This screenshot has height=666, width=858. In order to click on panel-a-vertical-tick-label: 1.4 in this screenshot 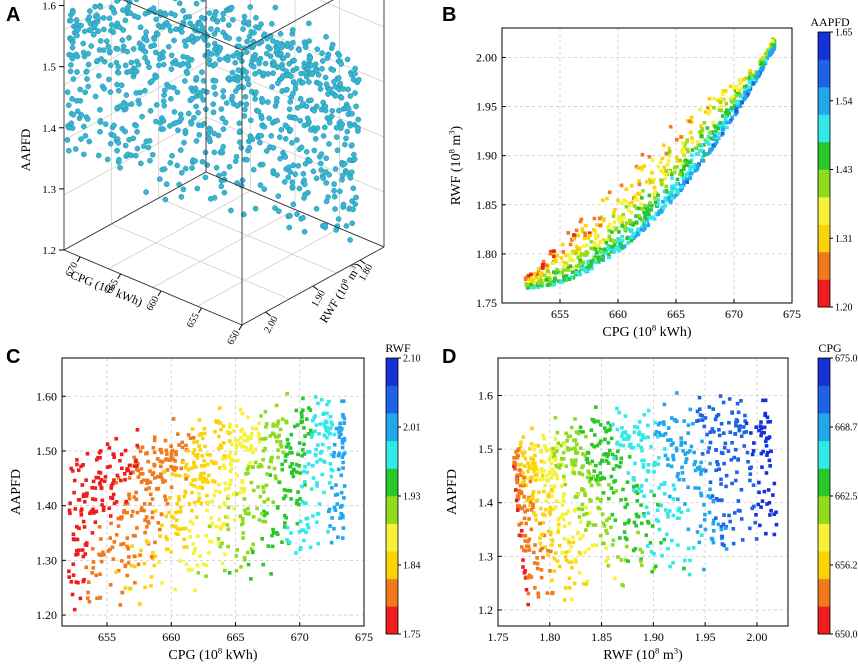, I will do `click(49, 129)`.